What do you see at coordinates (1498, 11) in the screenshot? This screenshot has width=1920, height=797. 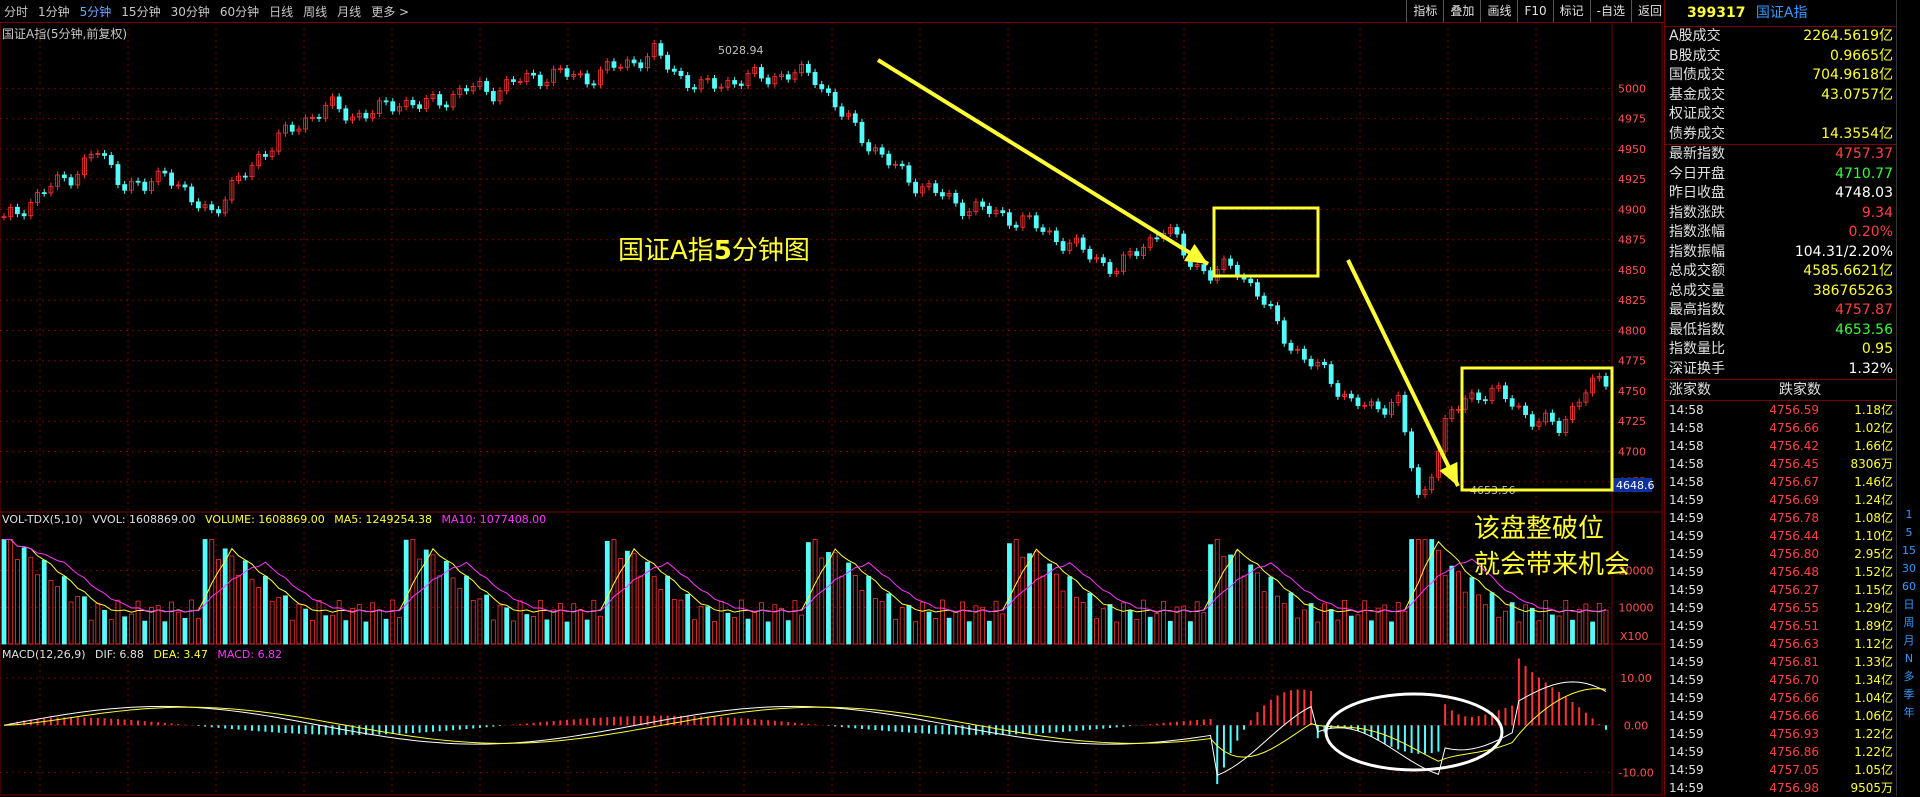 I see `tool-button-2: 画线` at bounding box center [1498, 11].